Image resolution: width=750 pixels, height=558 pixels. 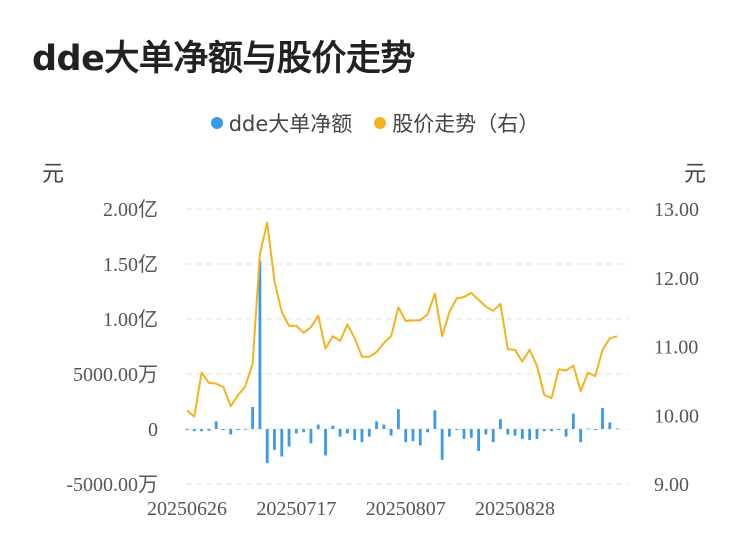 What do you see at coordinates (130, 264) in the screenshot?
I see `left-tick-label: 1.50亿` at bounding box center [130, 264].